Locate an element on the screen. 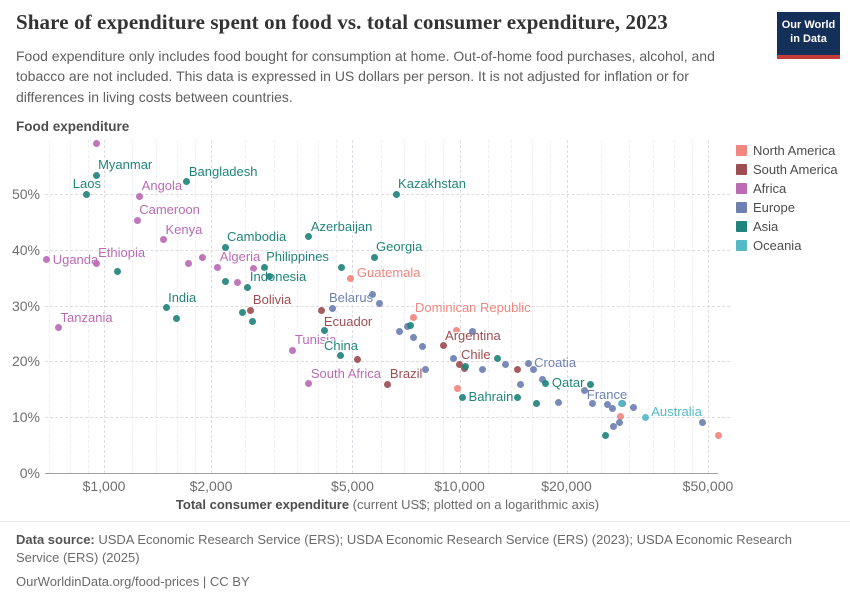  country-label: Tunisia is located at coordinates (315, 340).